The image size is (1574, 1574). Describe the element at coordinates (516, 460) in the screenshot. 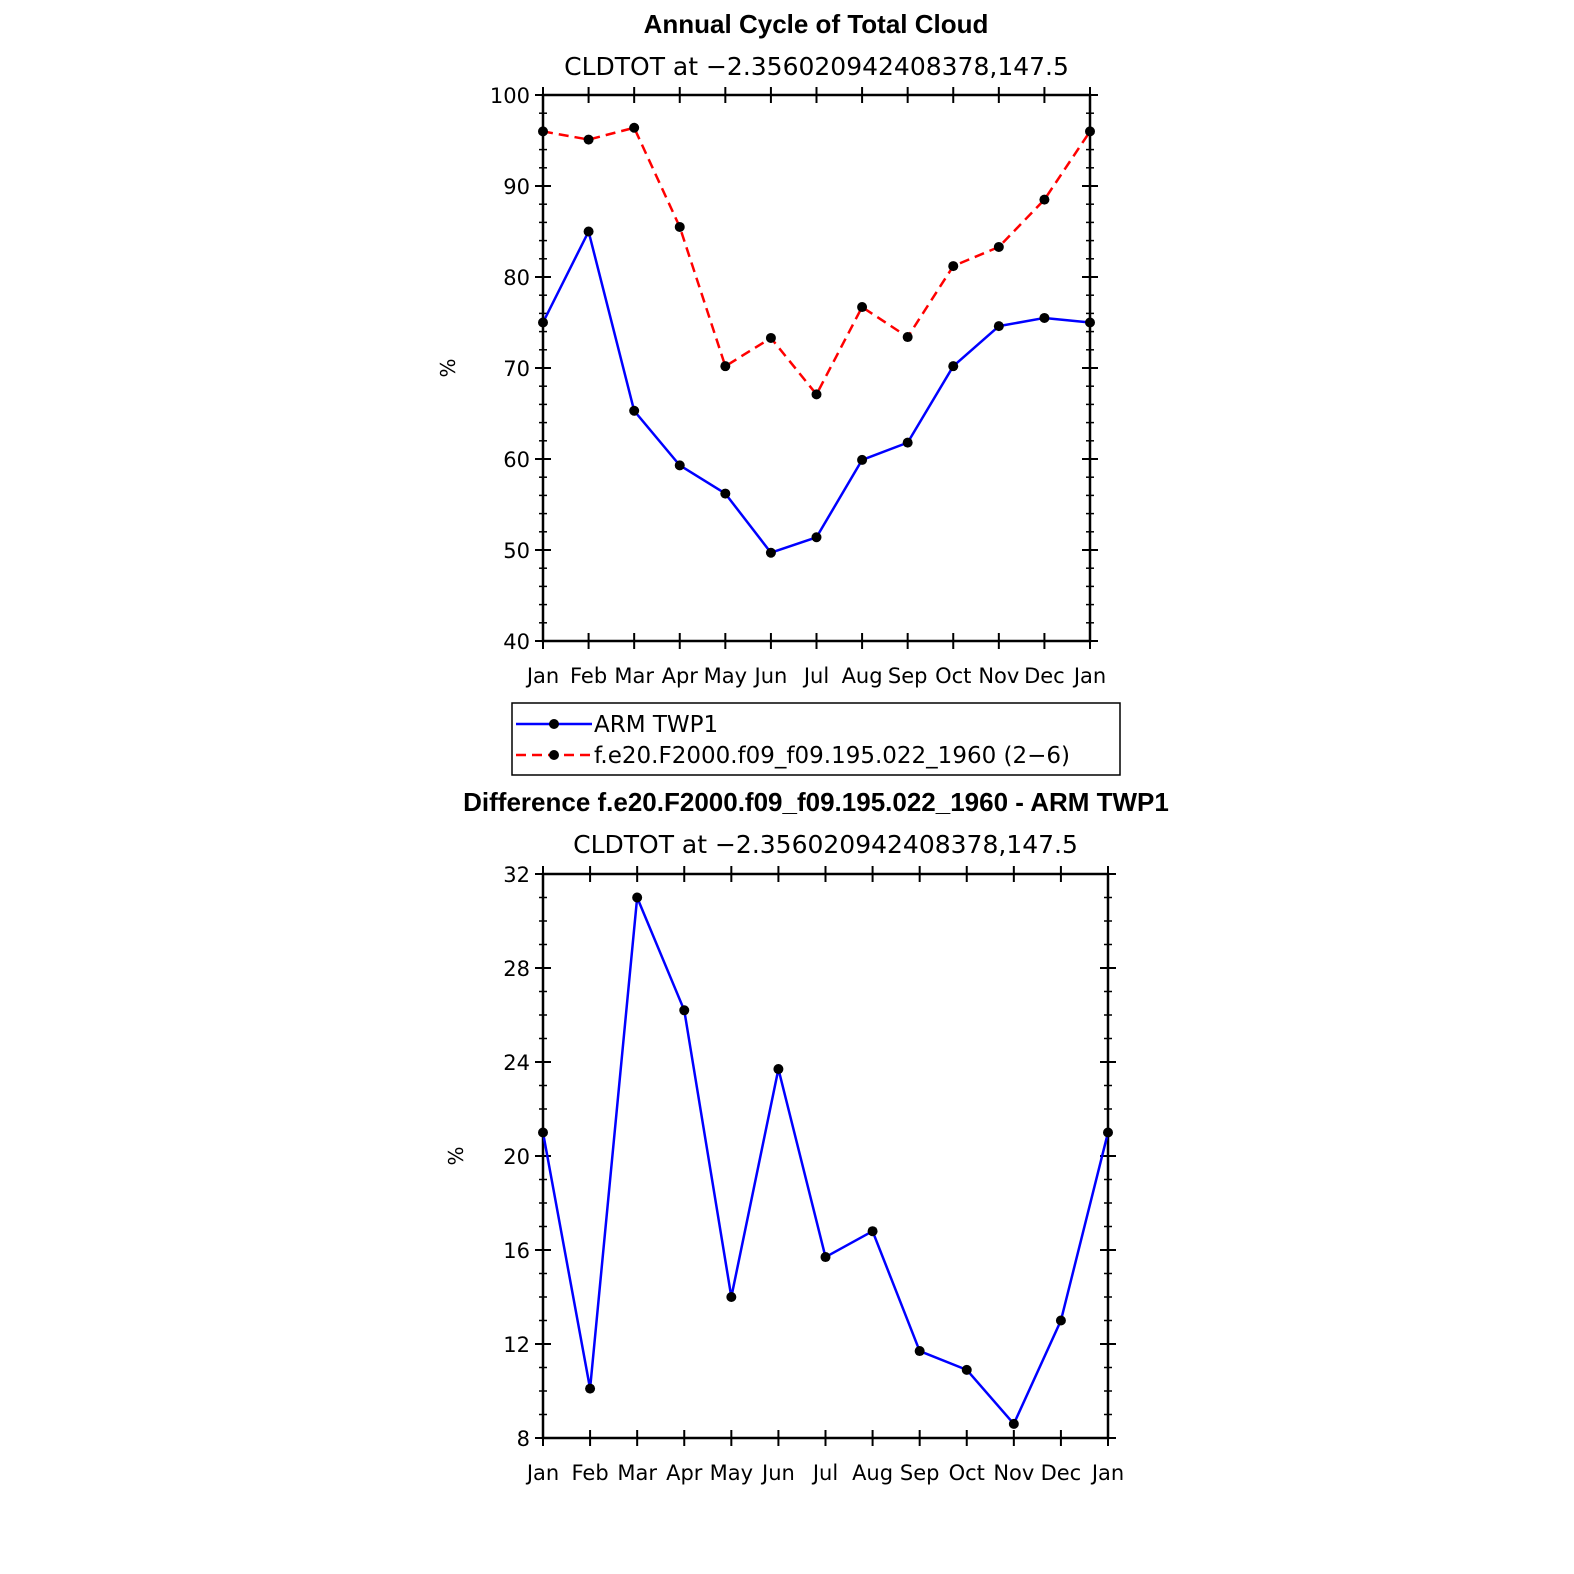

I see `y-tick-label: 60` at that location.